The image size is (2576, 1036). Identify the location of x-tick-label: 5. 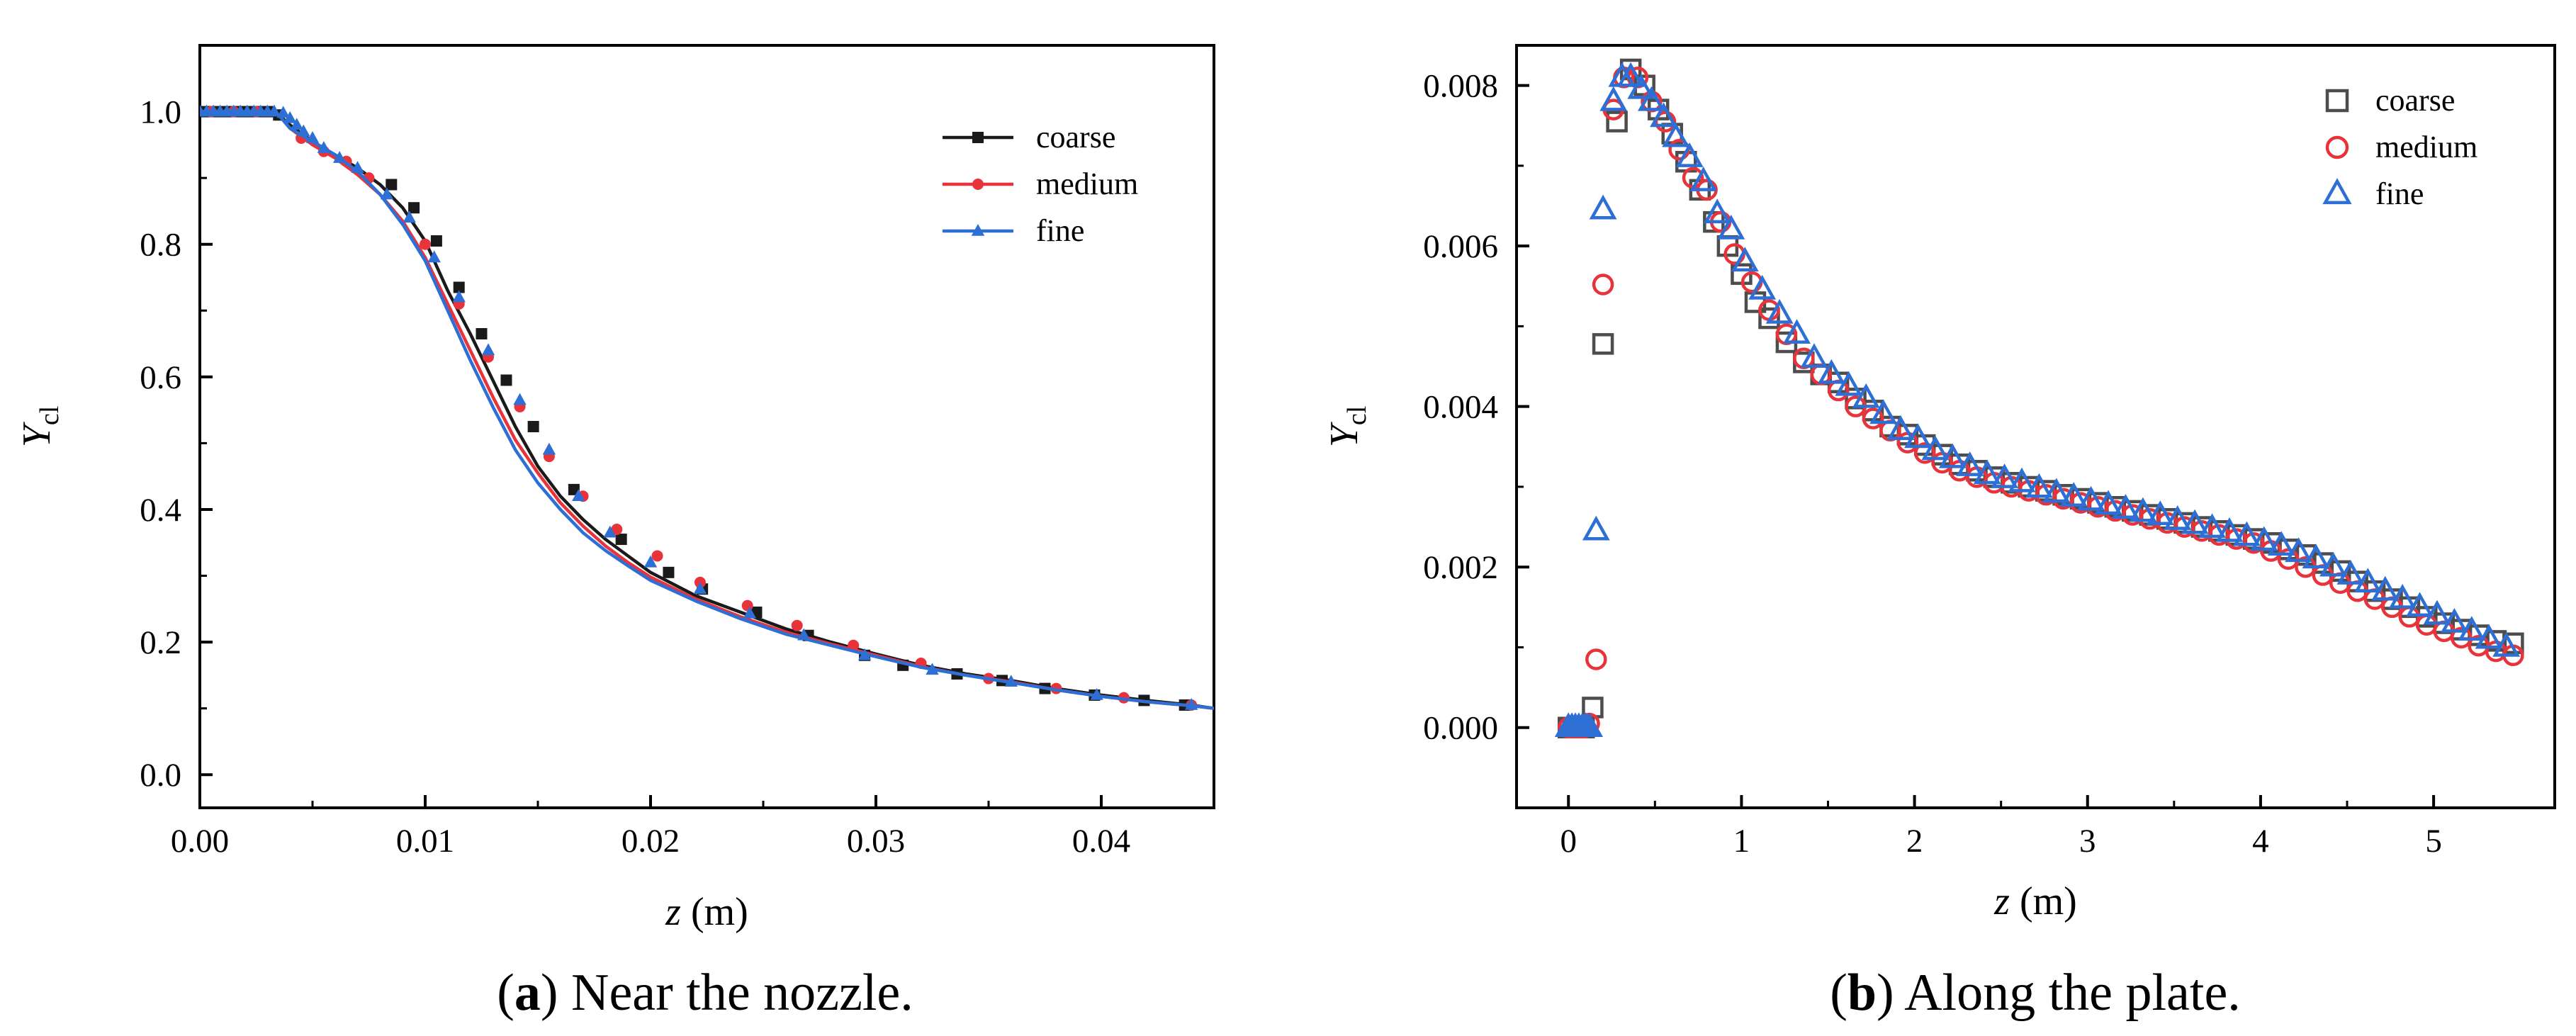
(2433, 841).